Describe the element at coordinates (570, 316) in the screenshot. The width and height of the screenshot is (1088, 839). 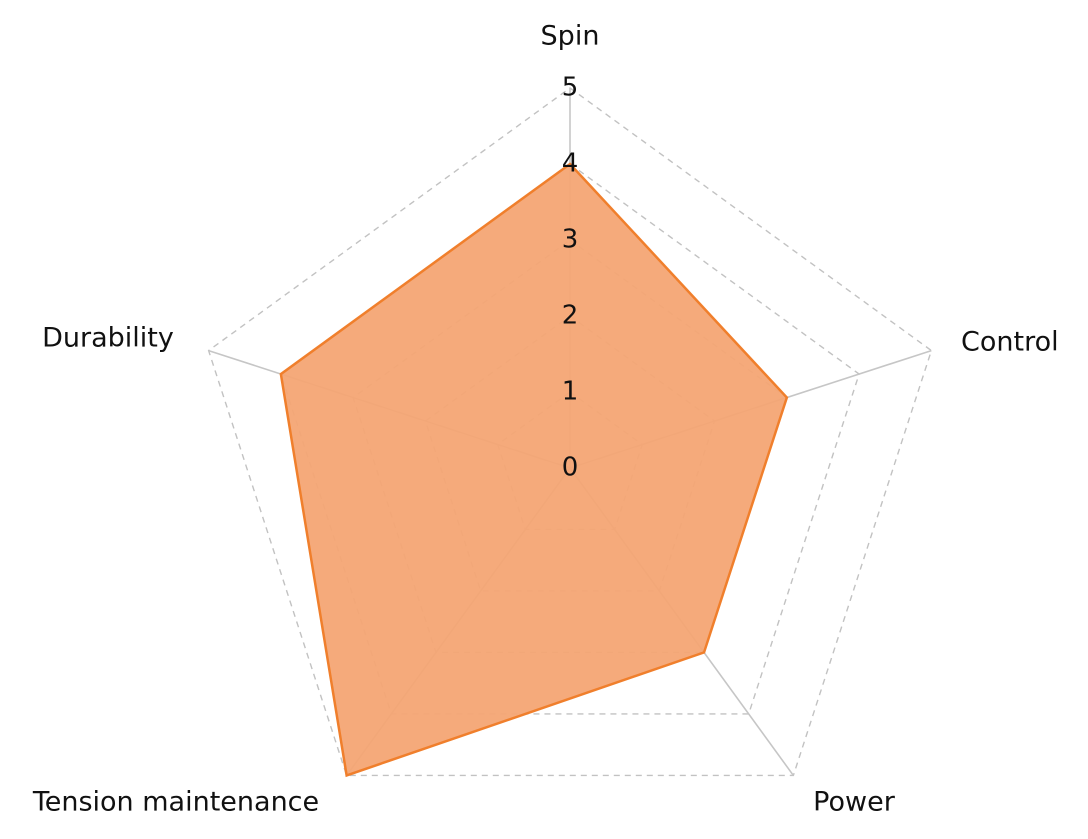
I see `tick-label-2: 2` at that location.